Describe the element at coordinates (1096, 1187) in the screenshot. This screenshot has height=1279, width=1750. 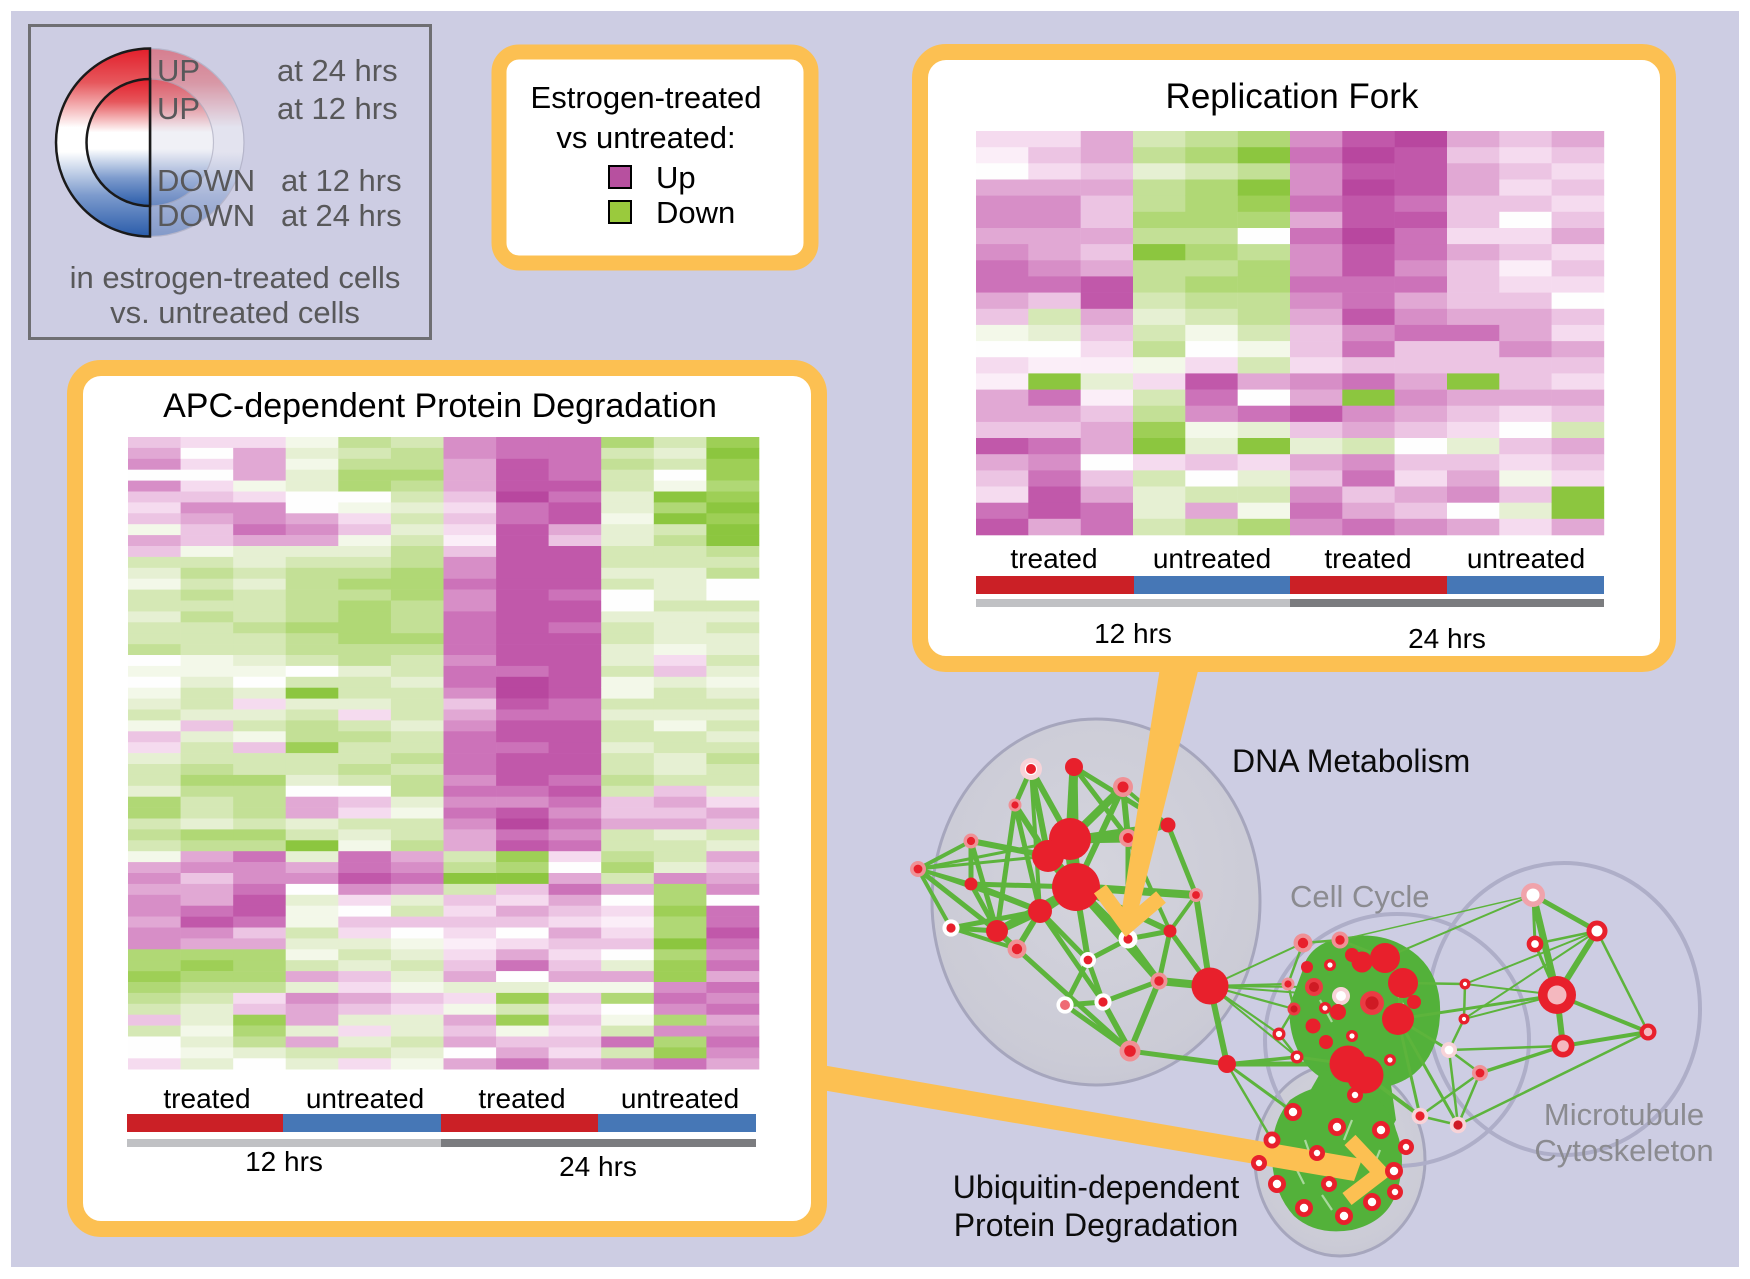
I see `svg-text: Ubiquitin-dependent` at that location.